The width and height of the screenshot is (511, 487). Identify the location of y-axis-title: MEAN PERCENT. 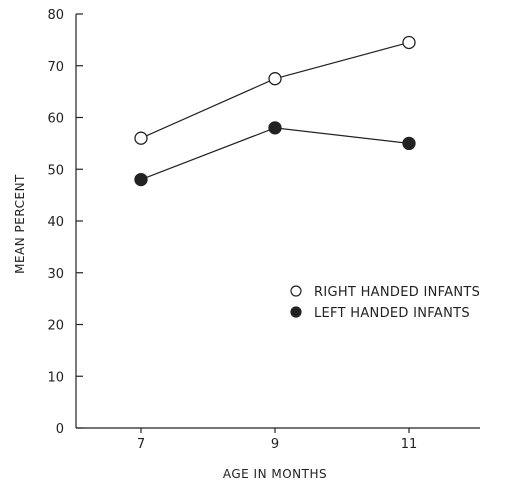
(20, 224).